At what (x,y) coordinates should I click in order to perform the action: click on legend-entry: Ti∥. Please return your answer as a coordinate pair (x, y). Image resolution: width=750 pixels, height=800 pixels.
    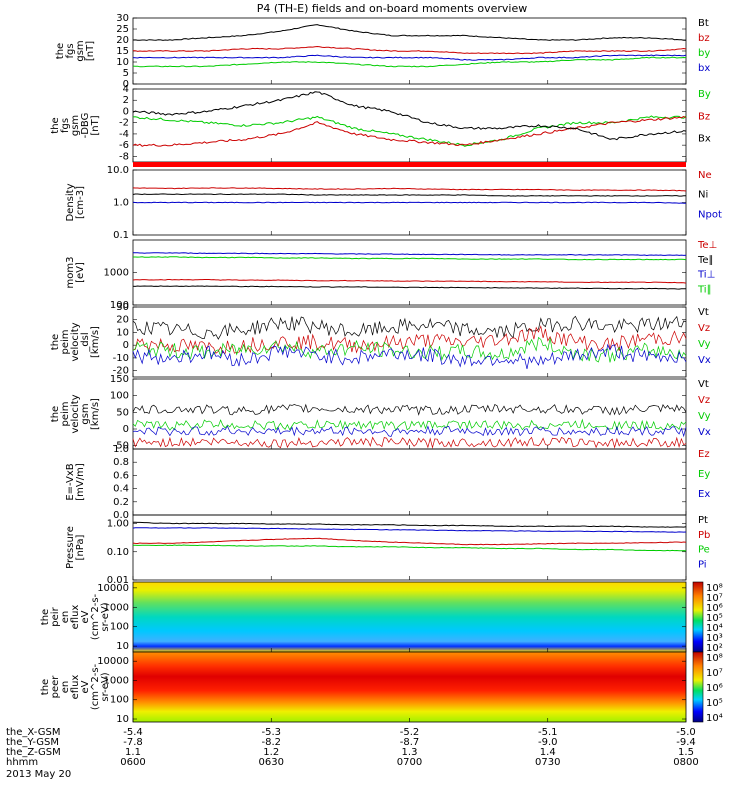
    Looking at the image, I should click on (704, 289).